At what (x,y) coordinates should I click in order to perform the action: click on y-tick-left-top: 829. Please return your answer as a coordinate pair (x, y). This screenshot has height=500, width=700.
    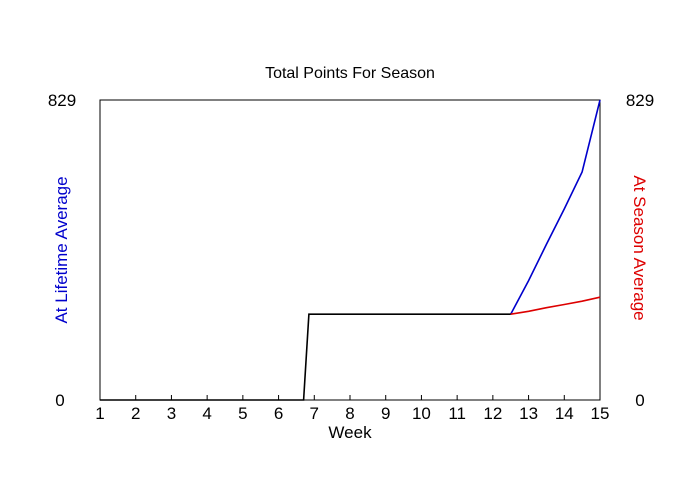
    Looking at the image, I should click on (62, 100).